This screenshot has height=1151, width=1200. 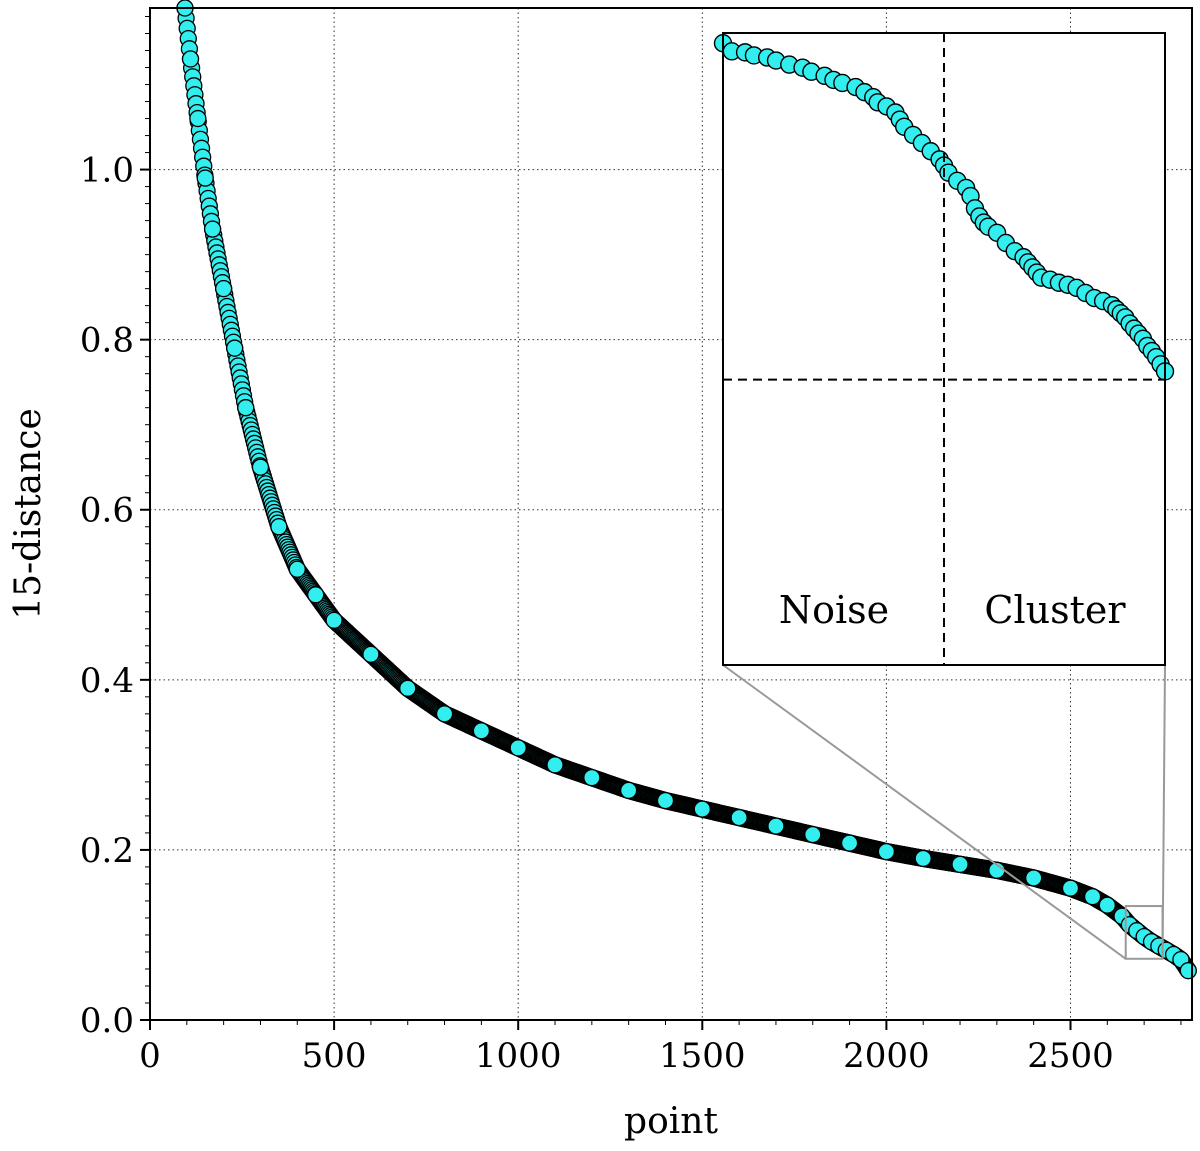 What do you see at coordinates (886, 1056) in the screenshot?
I see `x-tick-label: 2000` at bounding box center [886, 1056].